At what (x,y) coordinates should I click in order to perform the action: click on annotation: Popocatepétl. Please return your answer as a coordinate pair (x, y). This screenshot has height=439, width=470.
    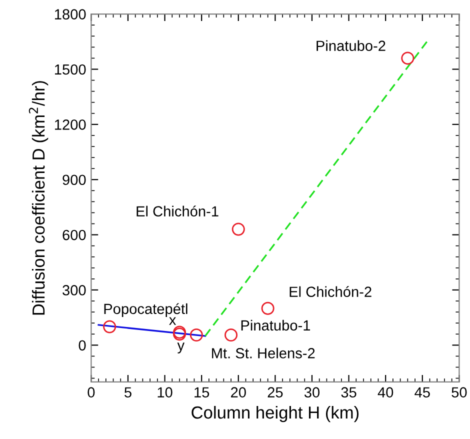
    Looking at the image, I should click on (146, 310).